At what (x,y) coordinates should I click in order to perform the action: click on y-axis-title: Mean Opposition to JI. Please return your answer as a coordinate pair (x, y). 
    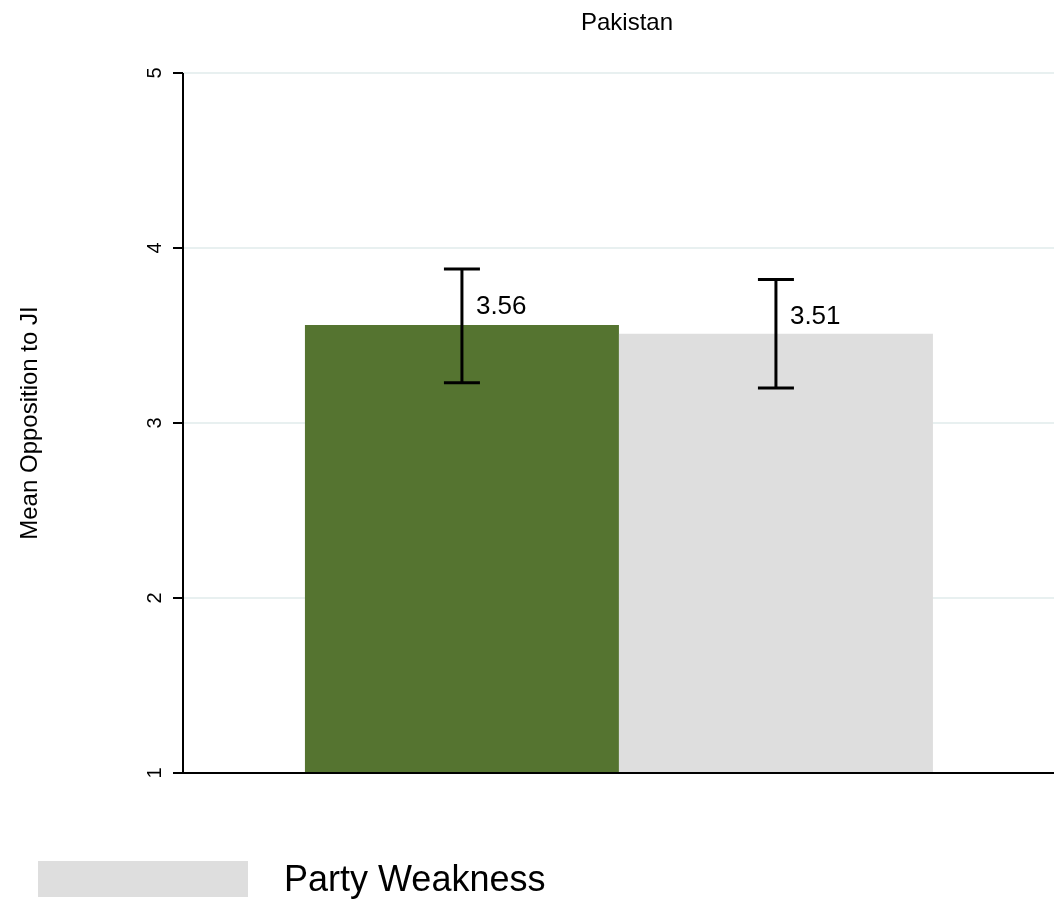
    Looking at the image, I should click on (28, 423).